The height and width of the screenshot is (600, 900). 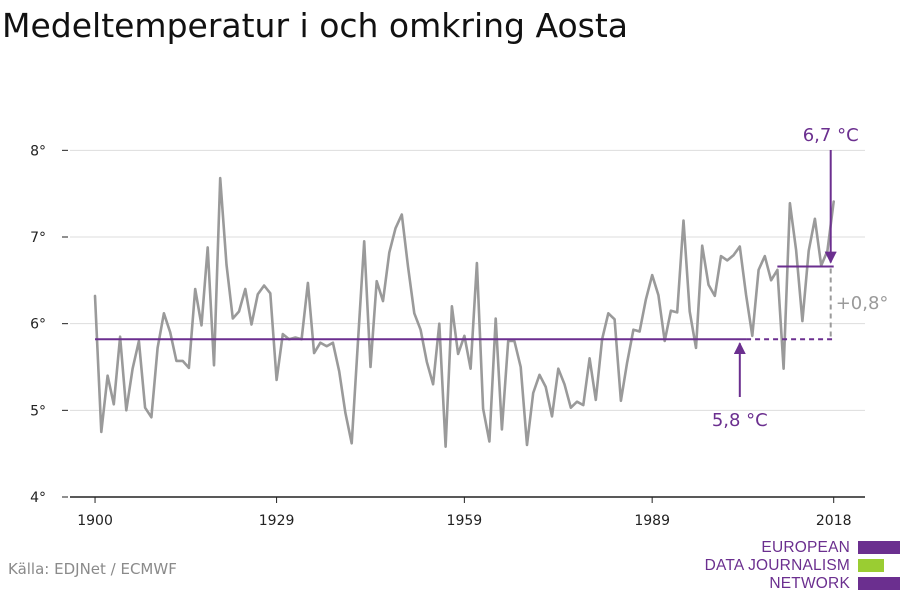 I want to click on logo-line-network: NETWORK, so click(x=809, y=583).